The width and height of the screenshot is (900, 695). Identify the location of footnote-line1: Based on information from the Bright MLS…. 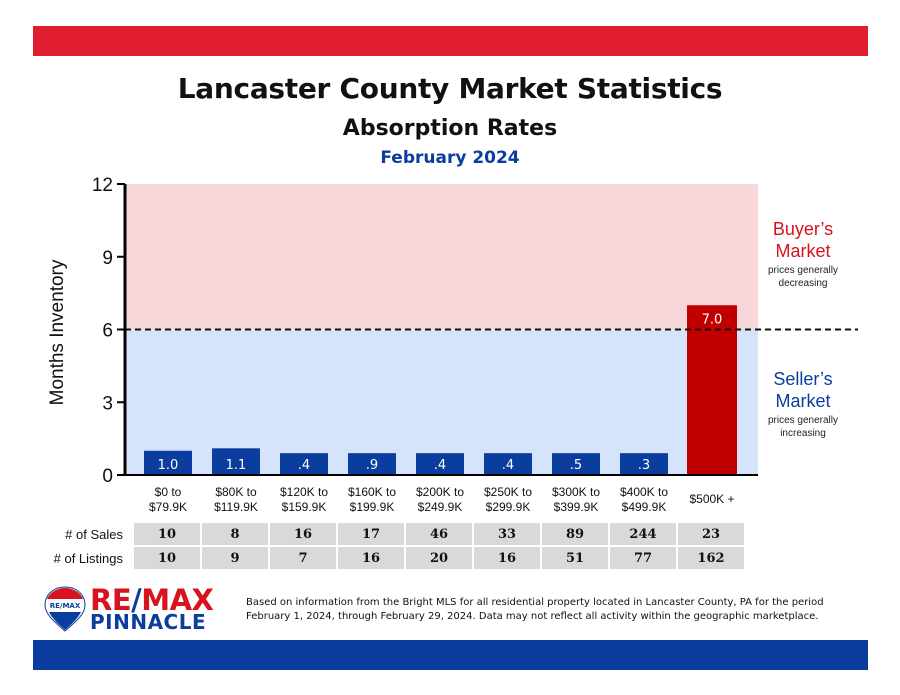
(535, 602).